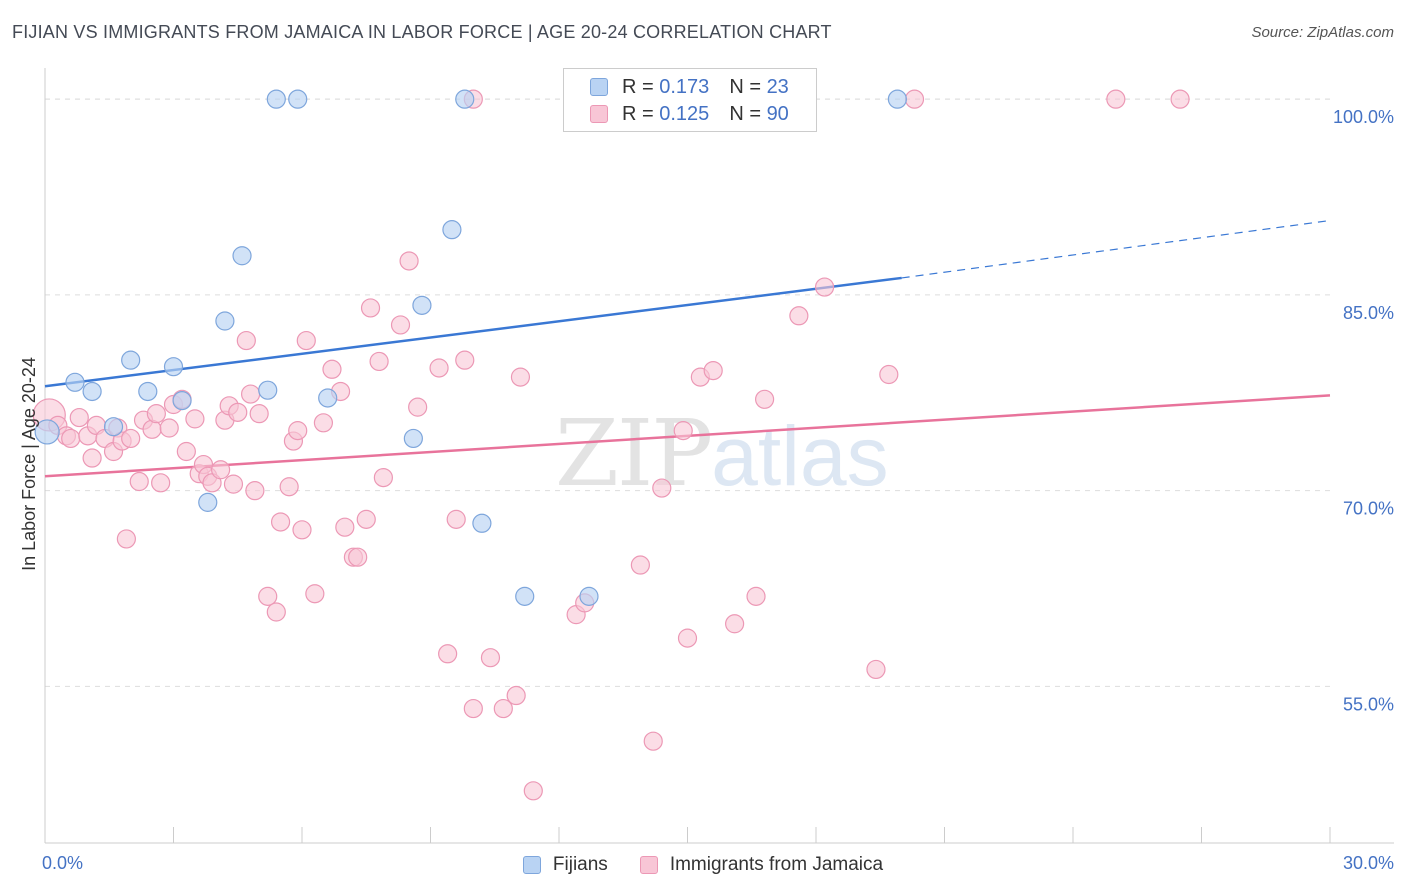  I want to click on fijians-trend-line, so click(473, 332).